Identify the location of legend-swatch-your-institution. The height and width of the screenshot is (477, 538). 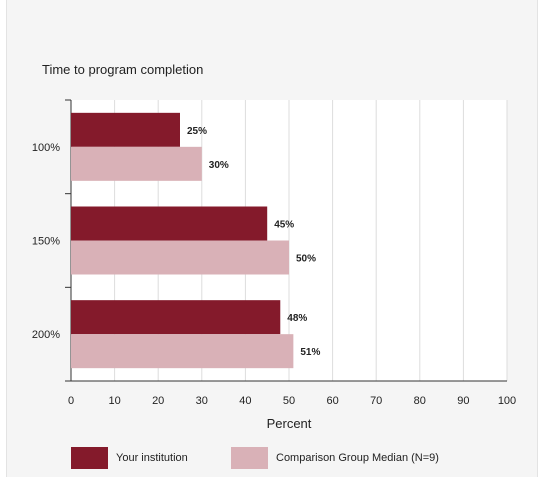
(89, 458).